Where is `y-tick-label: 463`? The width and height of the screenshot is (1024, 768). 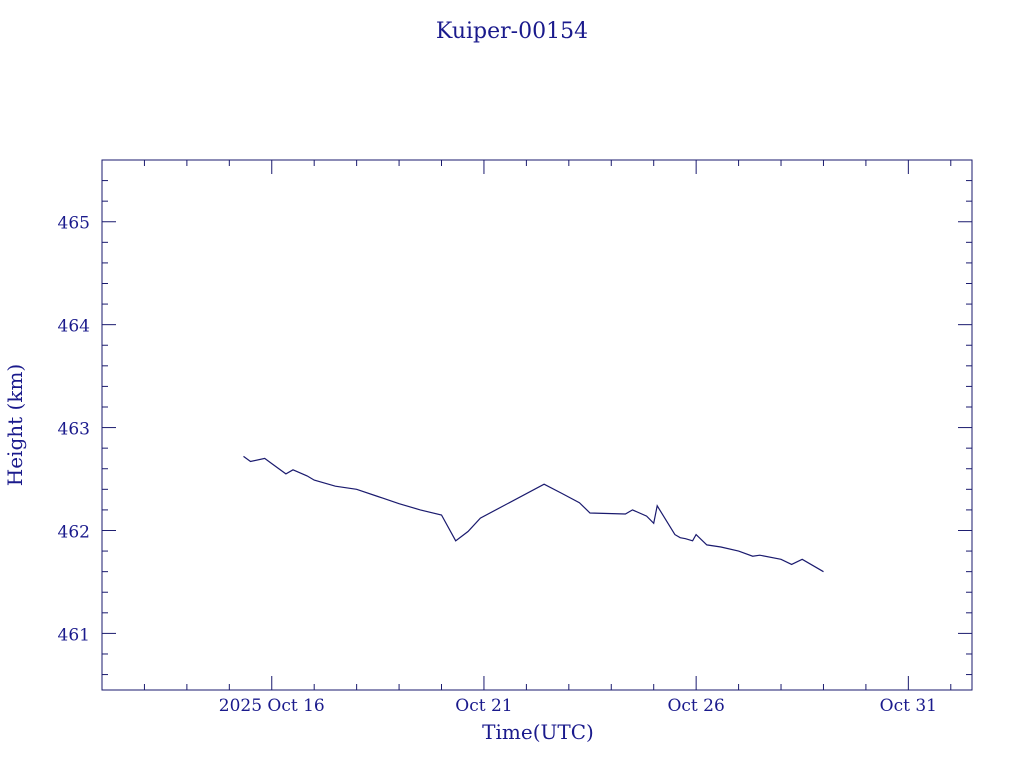
y-tick-label: 463 is located at coordinates (74, 430).